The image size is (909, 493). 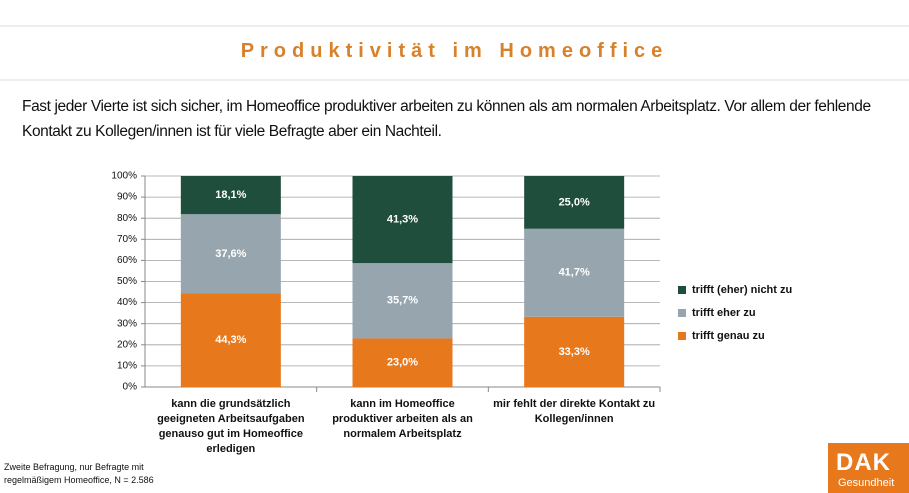 What do you see at coordinates (127, 323) in the screenshot?
I see `y-tick-label: 30%` at bounding box center [127, 323].